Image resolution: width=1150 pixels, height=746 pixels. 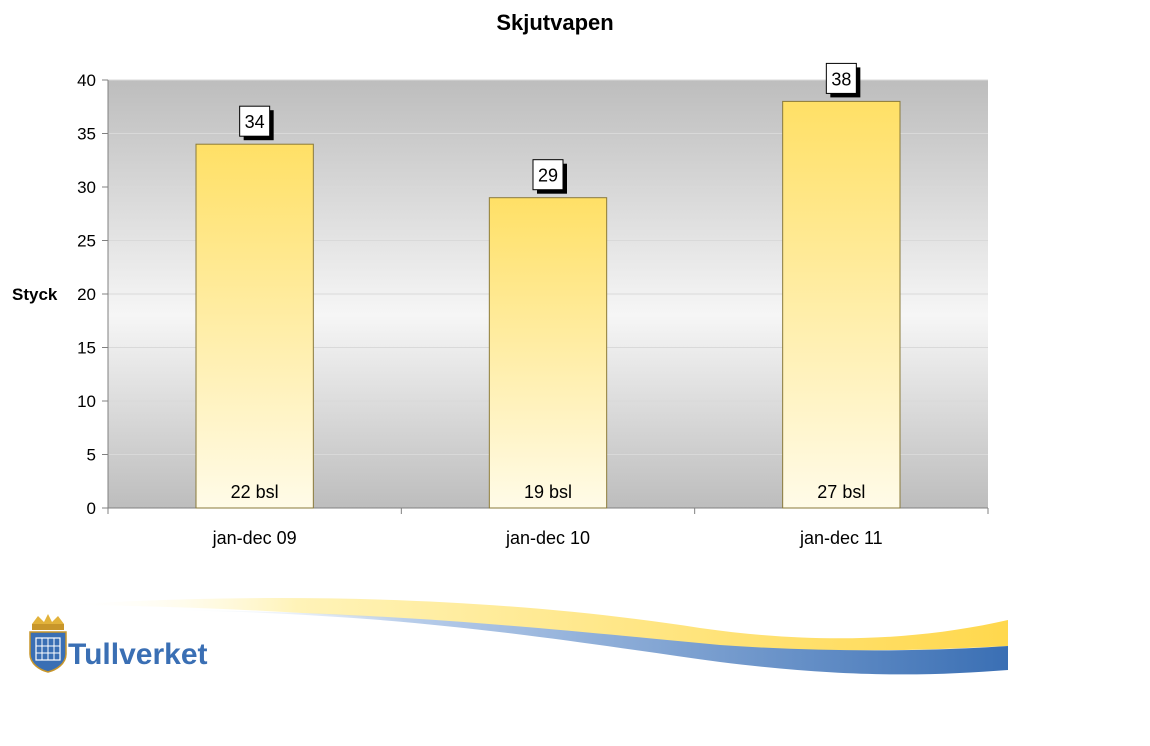 What do you see at coordinates (254, 538) in the screenshot?
I see `x-category-label: jan-dec 09` at bounding box center [254, 538].